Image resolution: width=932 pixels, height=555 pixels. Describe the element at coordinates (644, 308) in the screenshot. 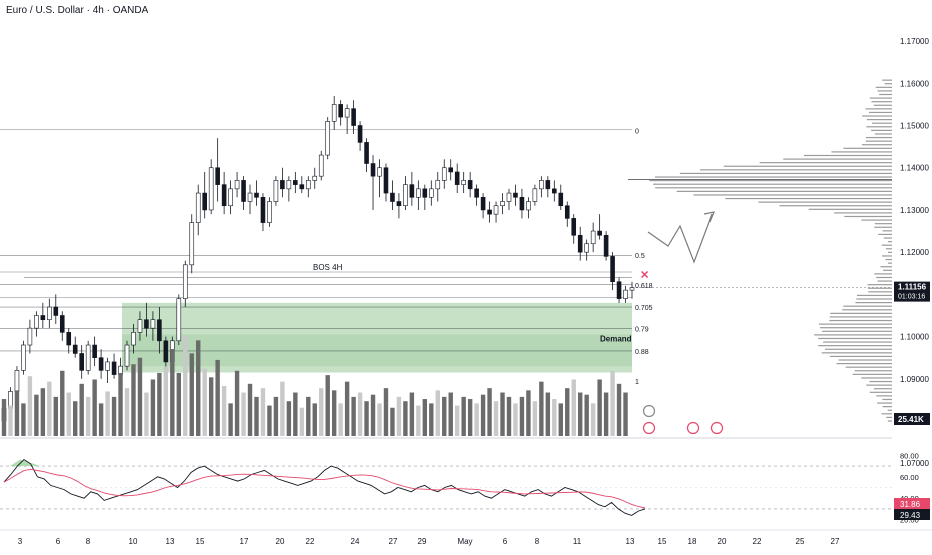

I see `fib-level-label: 0.705` at that location.